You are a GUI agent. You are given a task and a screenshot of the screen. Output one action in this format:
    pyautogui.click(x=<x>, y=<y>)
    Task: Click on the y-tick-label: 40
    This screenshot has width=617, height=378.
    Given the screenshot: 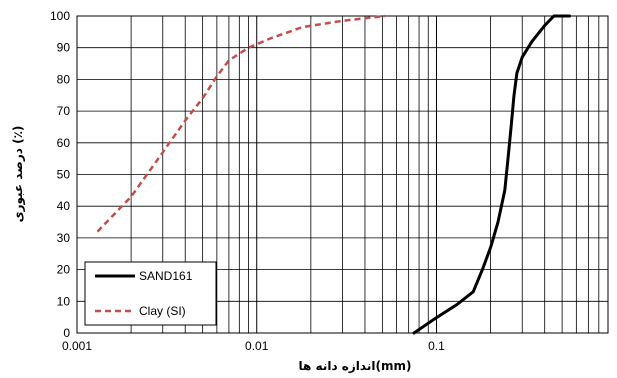 What is the action you would take?
    pyautogui.click(x=64, y=206)
    